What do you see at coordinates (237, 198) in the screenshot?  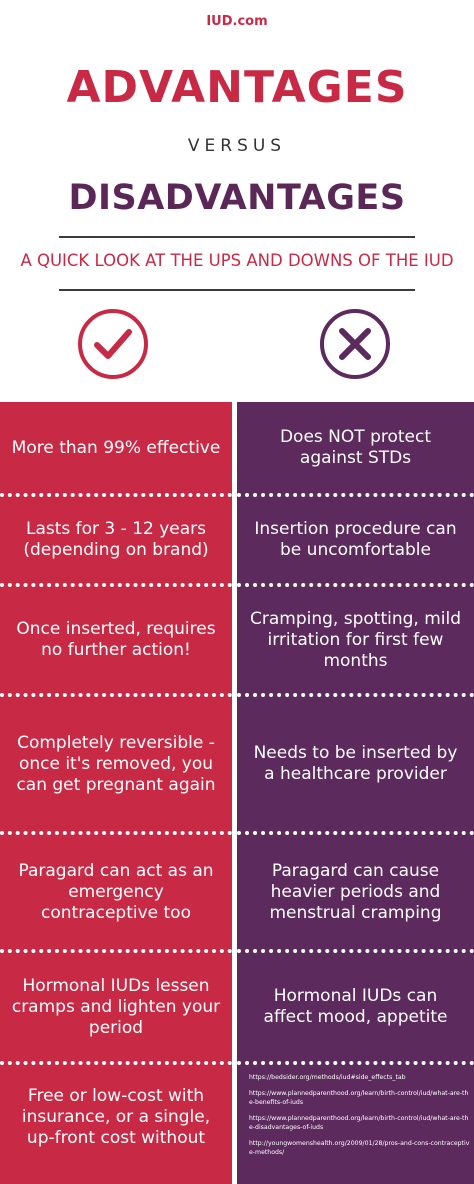 I see `disadvantages-title: DISADVANTAGES` at bounding box center [237, 198].